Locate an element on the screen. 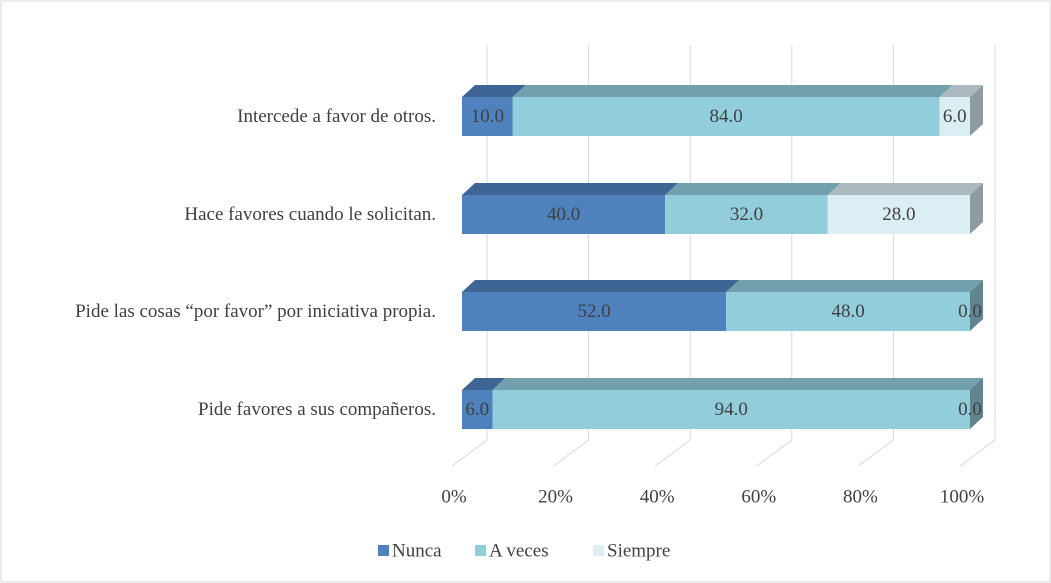  data-label: 32.0 is located at coordinates (746, 214).